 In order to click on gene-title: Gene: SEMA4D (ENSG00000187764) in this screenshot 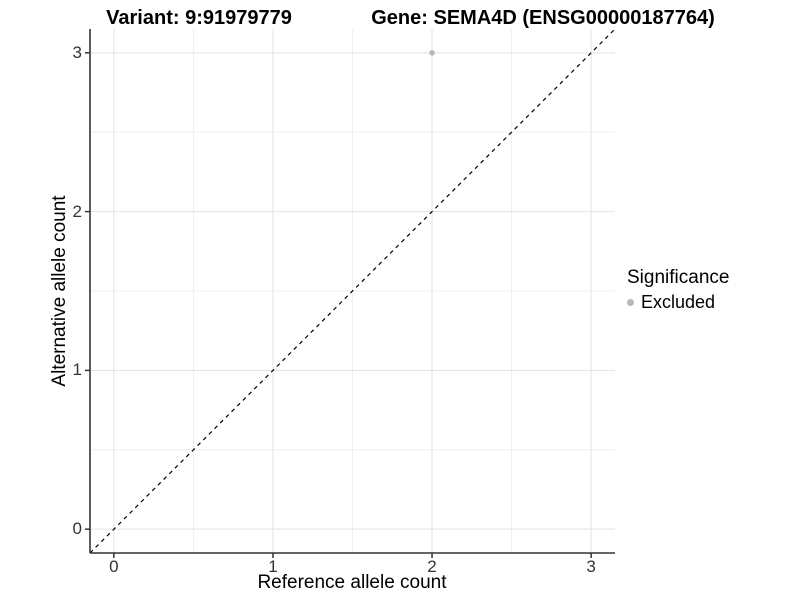, I will do `click(543, 18)`.